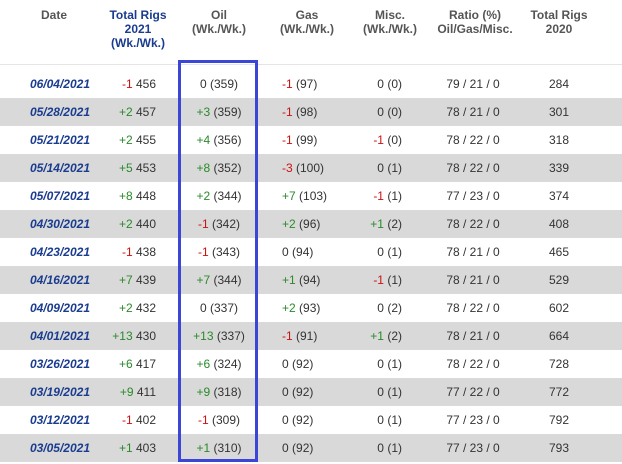 The height and width of the screenshot is (464, 622). What do you see at coordinates (322, 280) in the screenshot?
I see `gas-cell: +1 (94)` at bounding box center [322, 280].